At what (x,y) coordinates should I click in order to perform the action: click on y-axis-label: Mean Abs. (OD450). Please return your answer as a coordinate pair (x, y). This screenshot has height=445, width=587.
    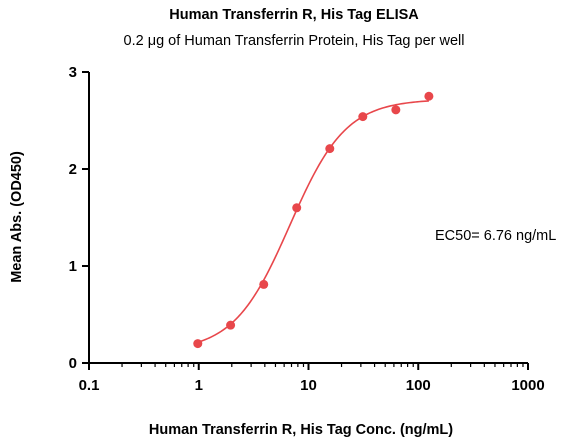
    Looking at the image, I should click on (17, 217).